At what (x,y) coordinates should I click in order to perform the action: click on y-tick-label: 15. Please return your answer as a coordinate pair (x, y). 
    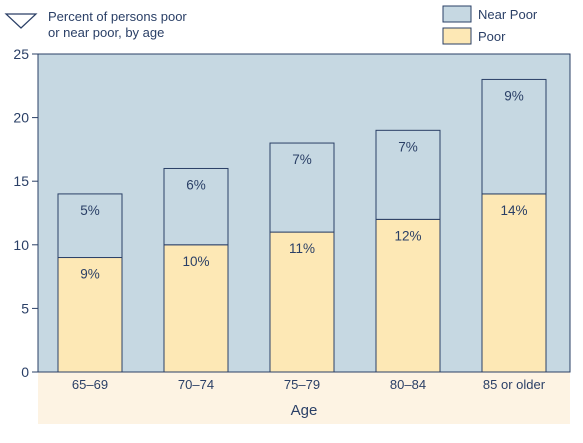
    Looking at the image, I should click on (21, 181).